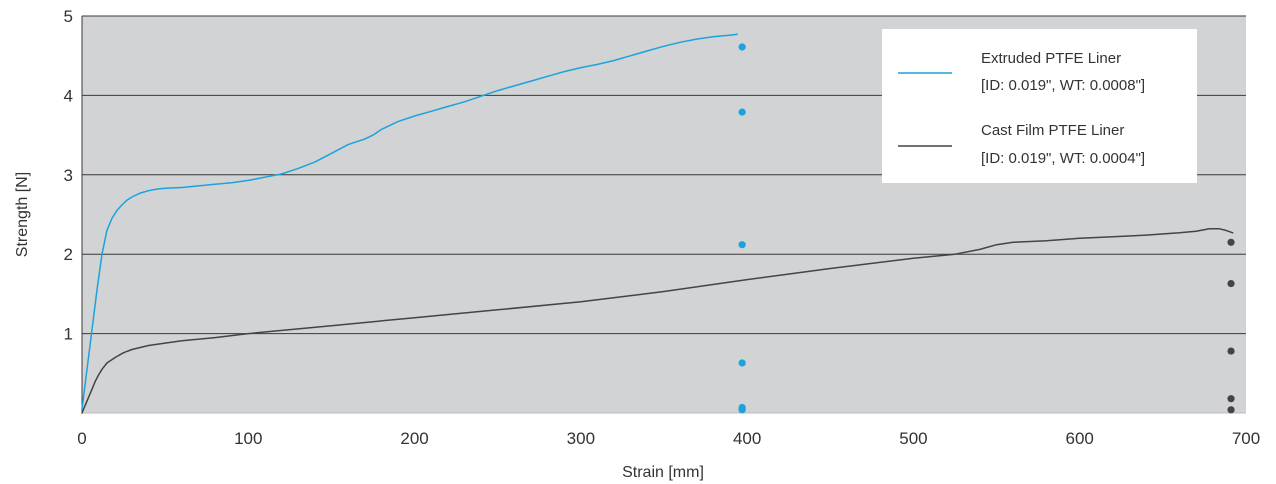  Describe the element at coordinates (747, 438) in the screenshot. I see `x-tick-label-400: 400` at that location.